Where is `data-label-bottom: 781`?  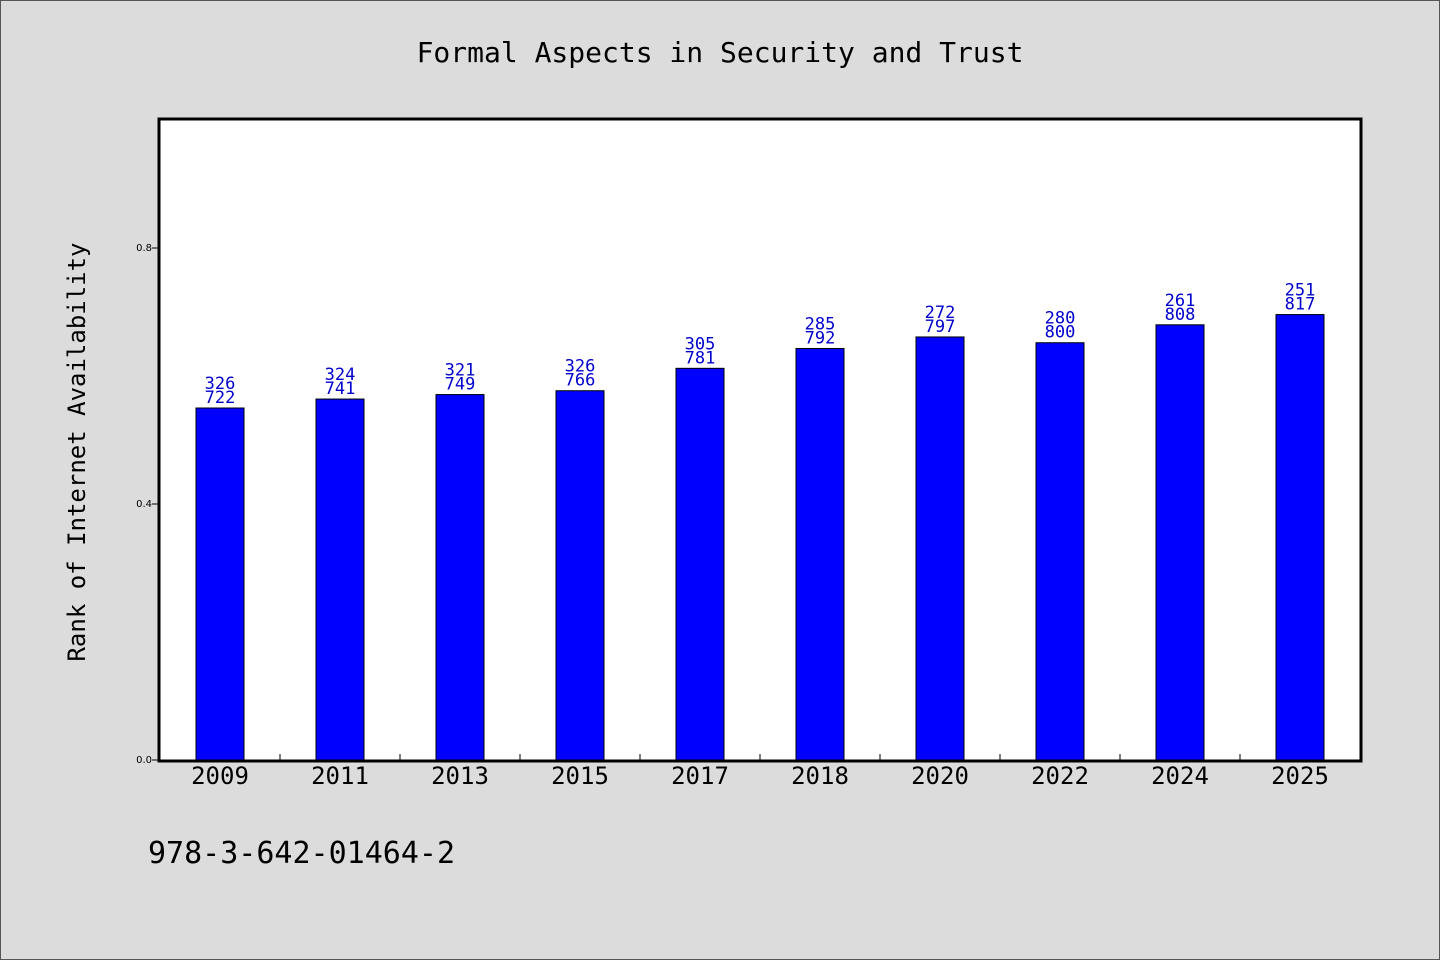 data-label-bottom: 781 is located at coordinates (700, 358).